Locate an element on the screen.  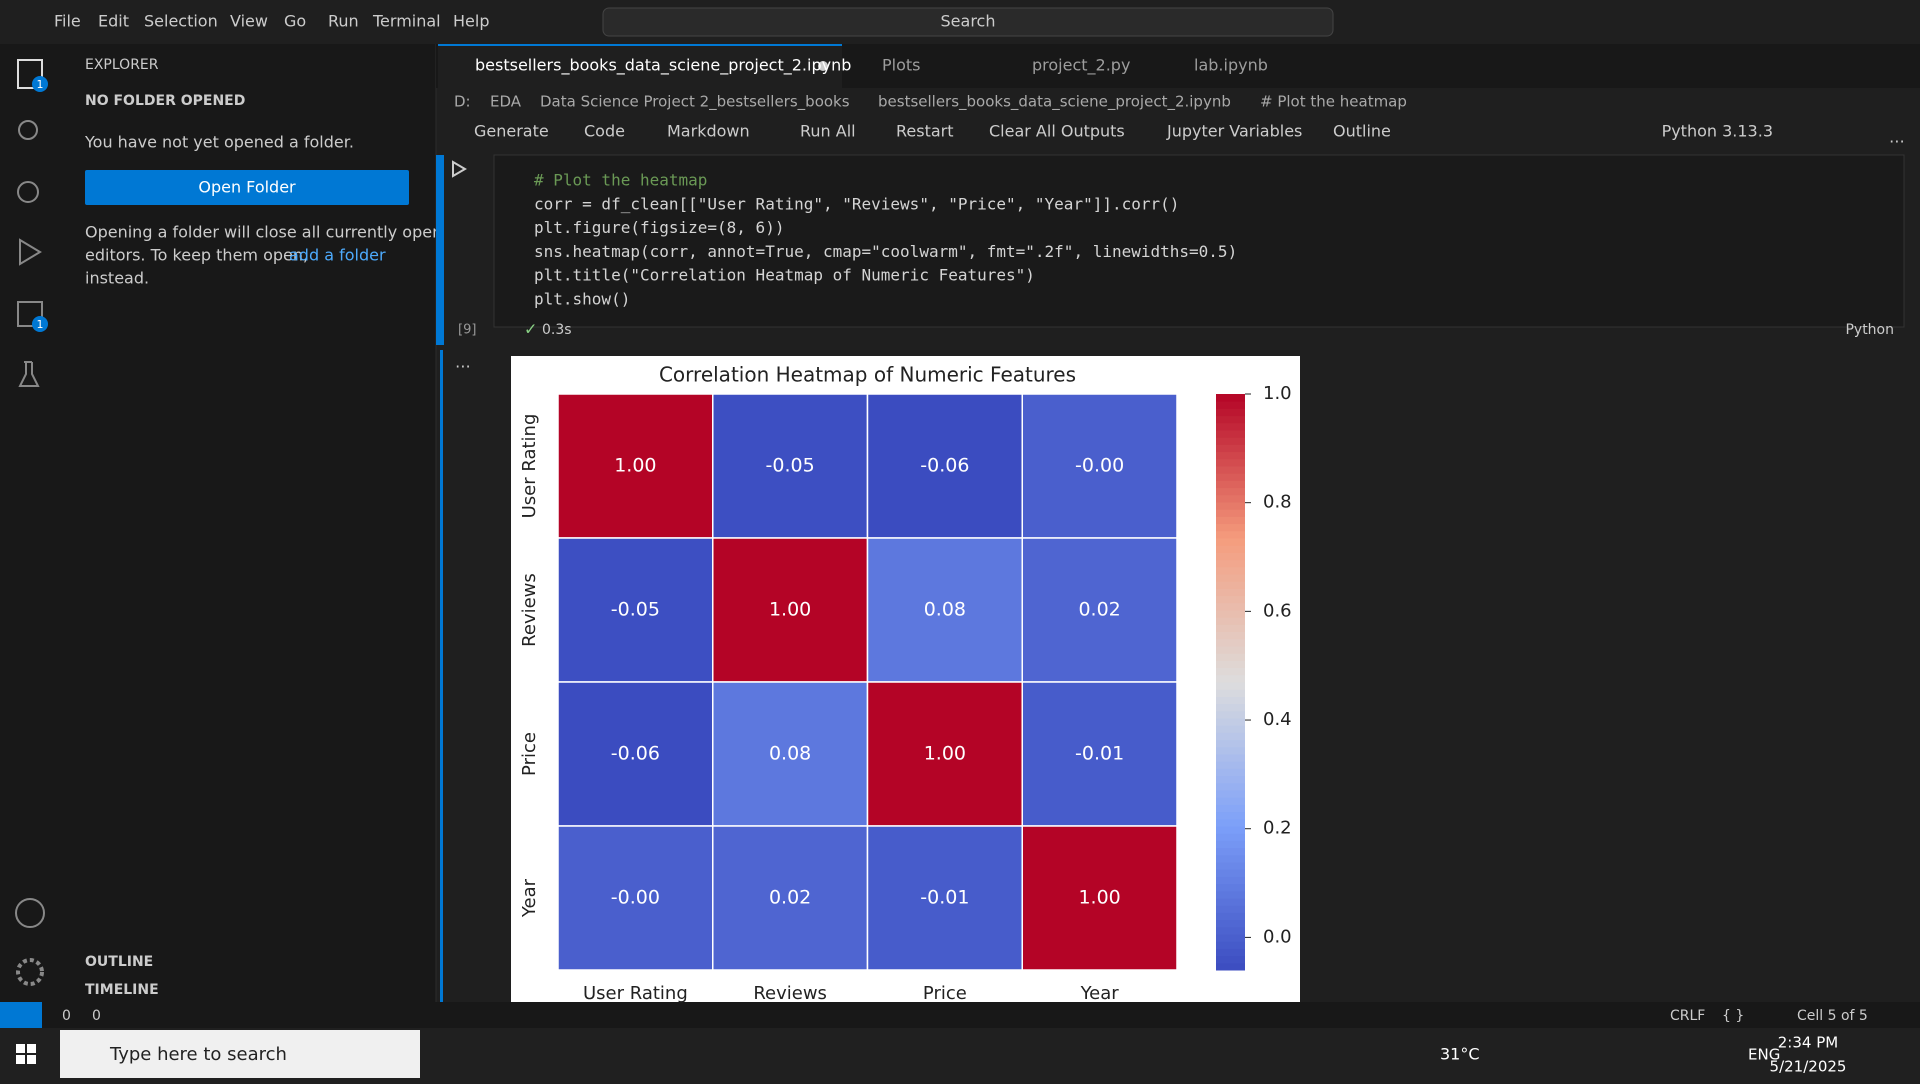
outline-section: OUTLINE is located at coordinates (119, 962).